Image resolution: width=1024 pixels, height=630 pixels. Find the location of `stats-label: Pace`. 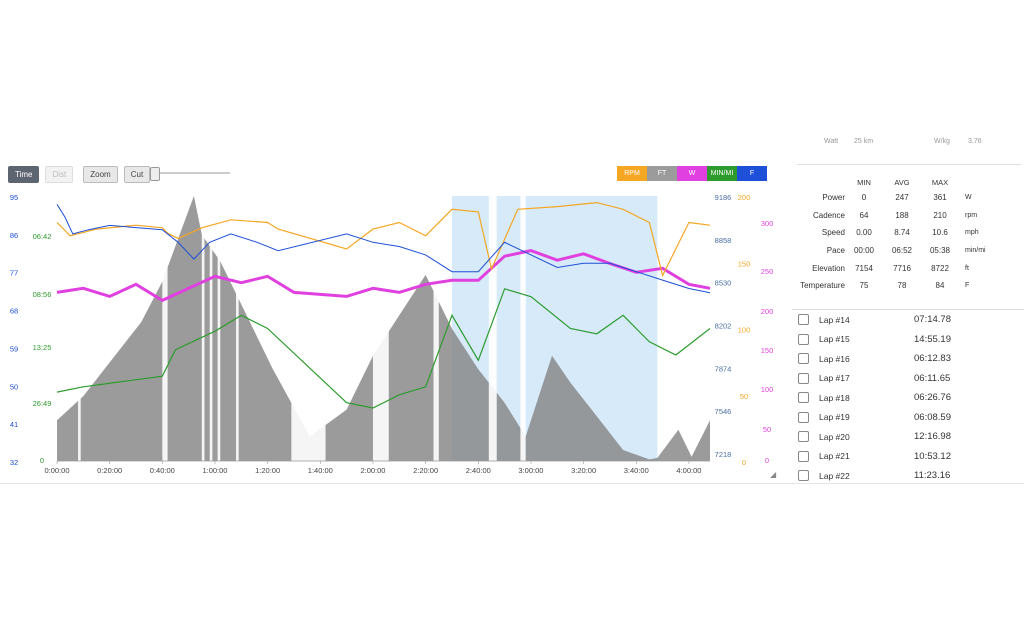

stats-label: Pace is located at coordinates (835, 251).